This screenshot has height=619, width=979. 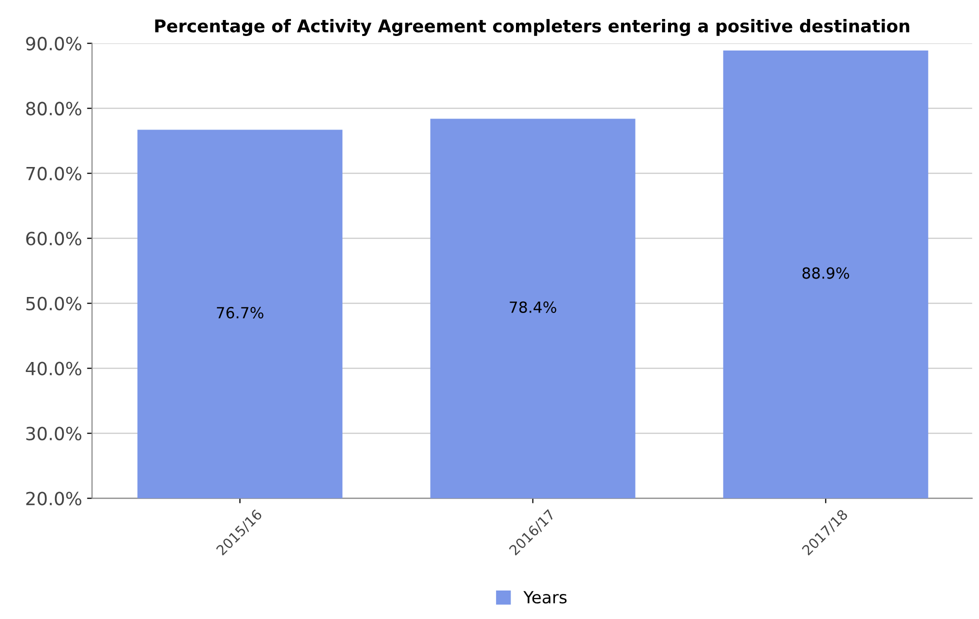 I want to click on y-tick-label: 40.0%, so click(x=54, y=369).